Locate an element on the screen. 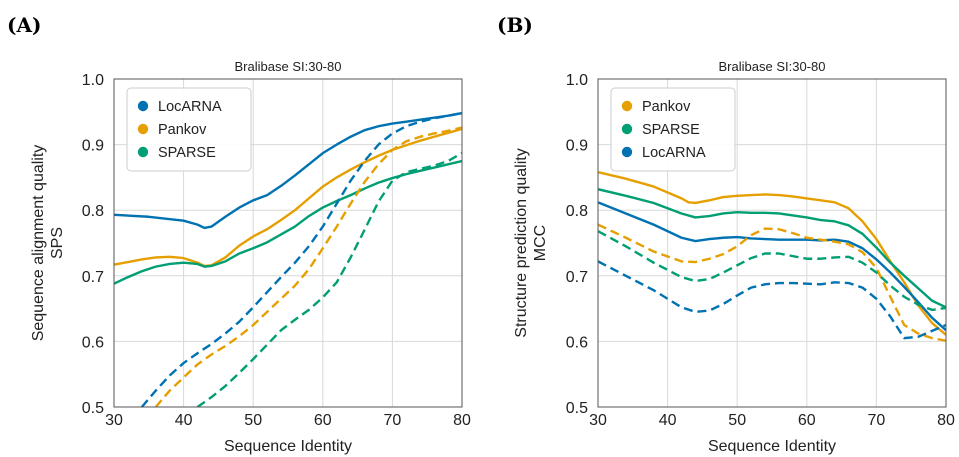  panel-label: (B) is located at coordinates (515, 25).